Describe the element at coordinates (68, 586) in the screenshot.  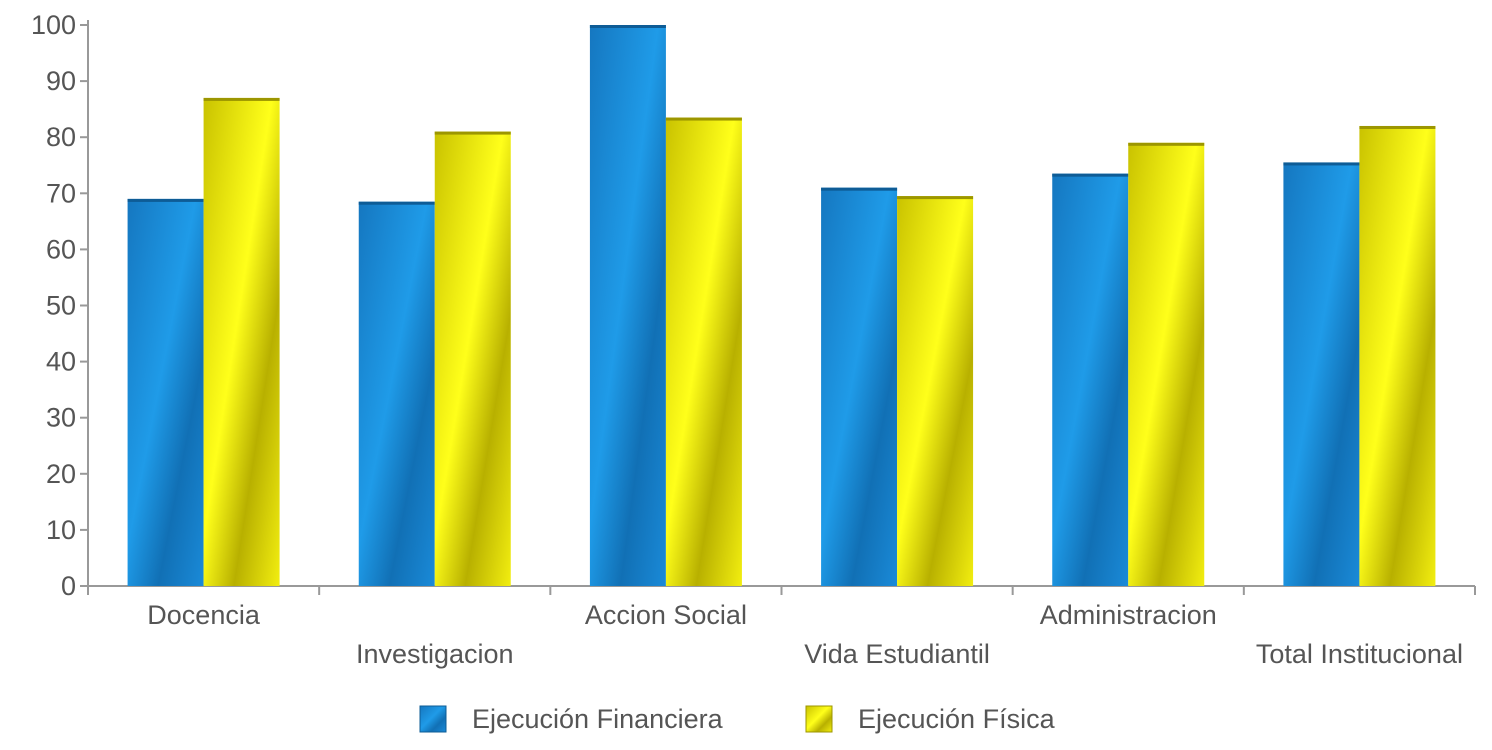
I see `y-tick-label: 0` at that location.